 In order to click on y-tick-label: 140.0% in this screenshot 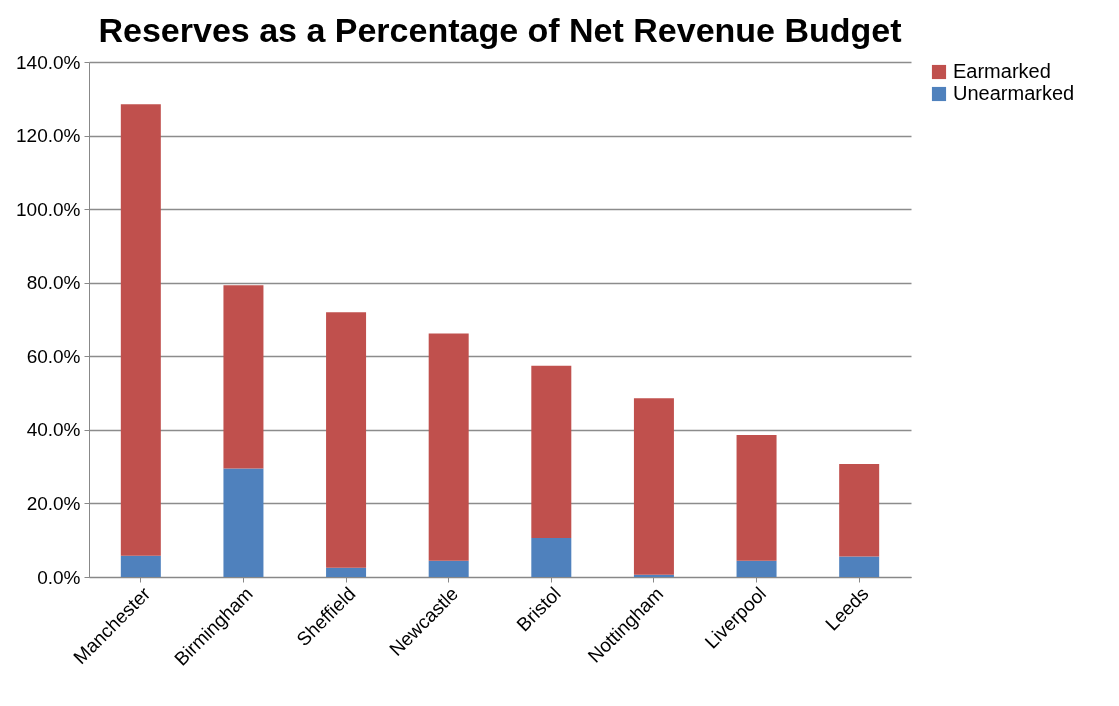, I will do `click(48, 62)`.